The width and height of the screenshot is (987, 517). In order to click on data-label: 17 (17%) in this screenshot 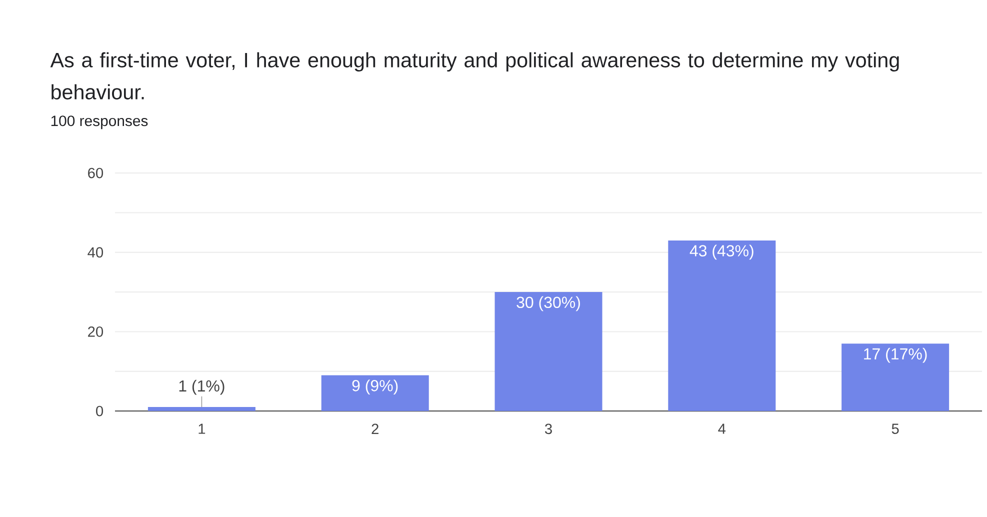, I will do `click(895, 355)`.